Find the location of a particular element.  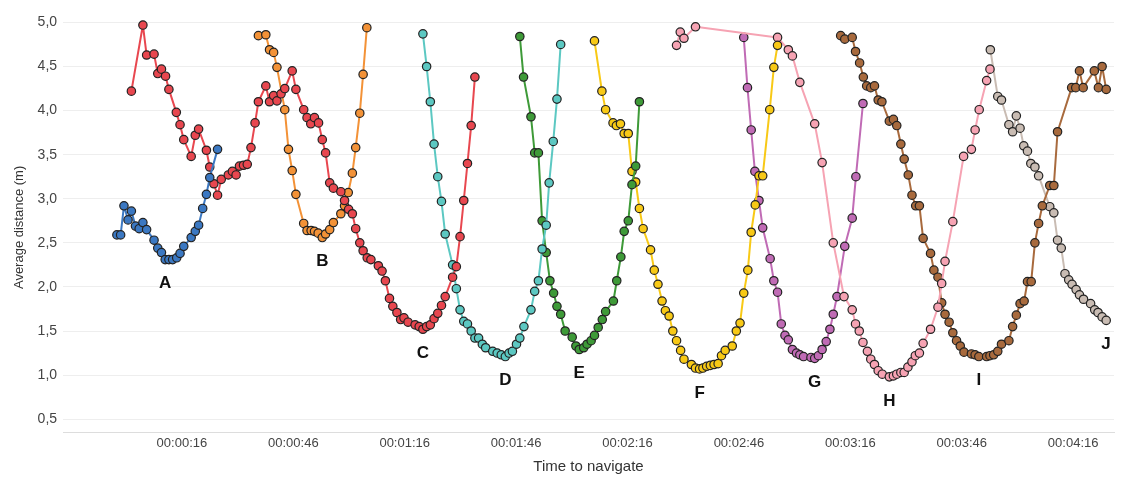

annotation: H is located at coordinates (889, 400).